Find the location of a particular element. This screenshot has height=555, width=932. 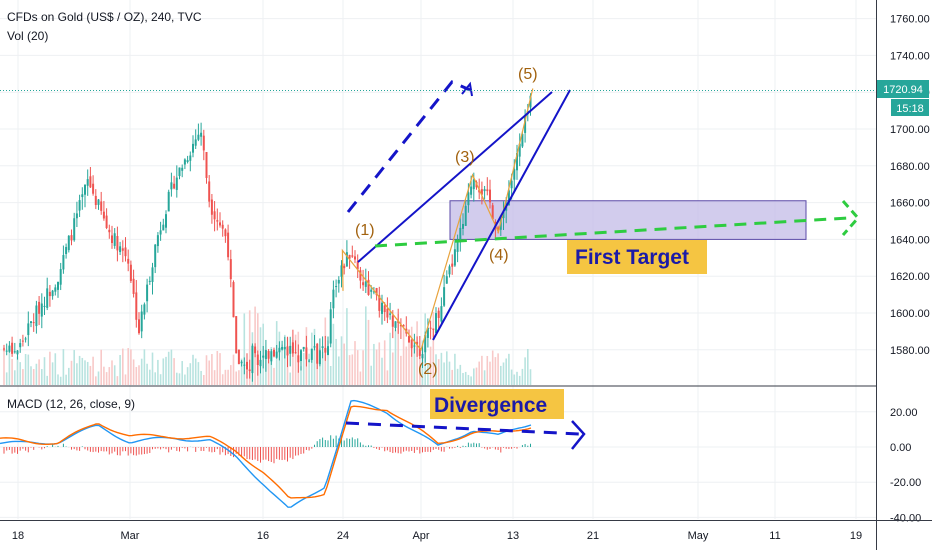

price-tick-label: 1760.00 is located at coordinates (910, 20).